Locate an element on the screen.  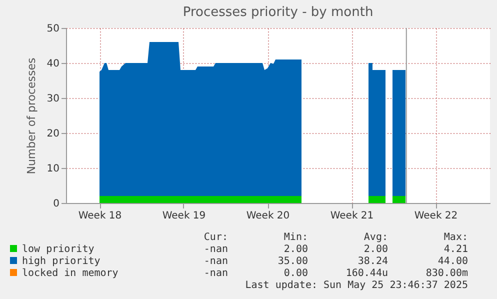
y-axis-title: Number of processes is located at coordinates (31, 115).